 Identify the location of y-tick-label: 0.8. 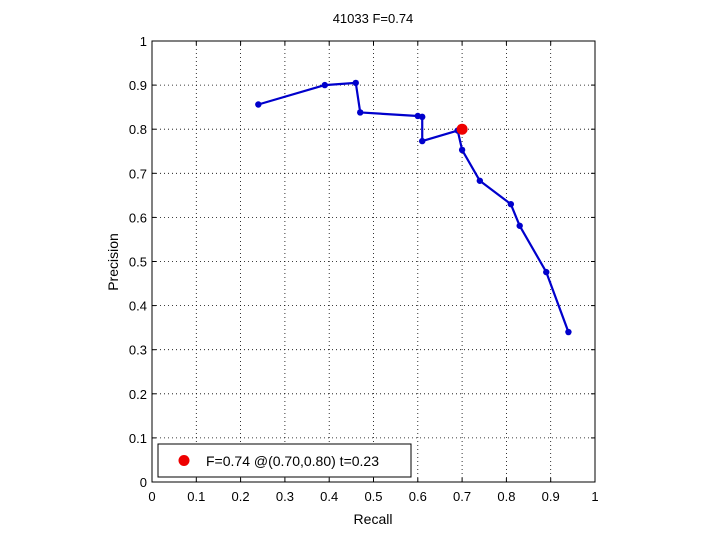
(138, 129).